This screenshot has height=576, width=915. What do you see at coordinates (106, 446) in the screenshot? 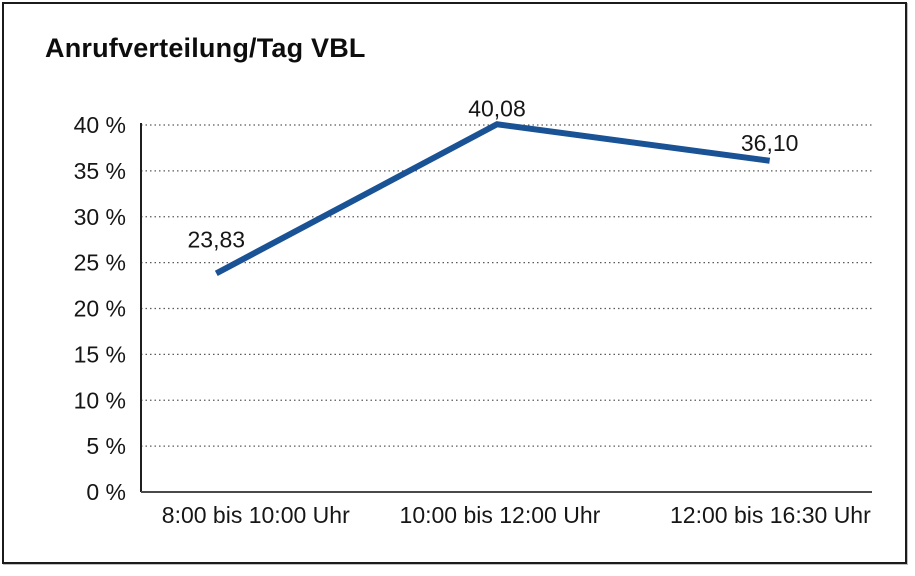
I see `y-tick-label: 5 %` at bounding box center [106, 446].